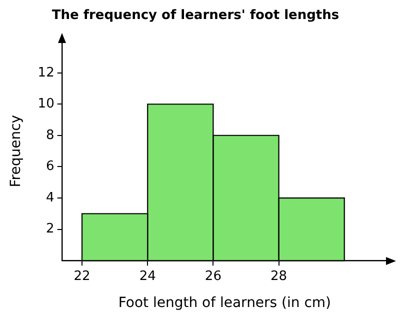  Describe the element at coordinates (213, 276) in the screenshot. I see `x-tick-label: 26` at that location.